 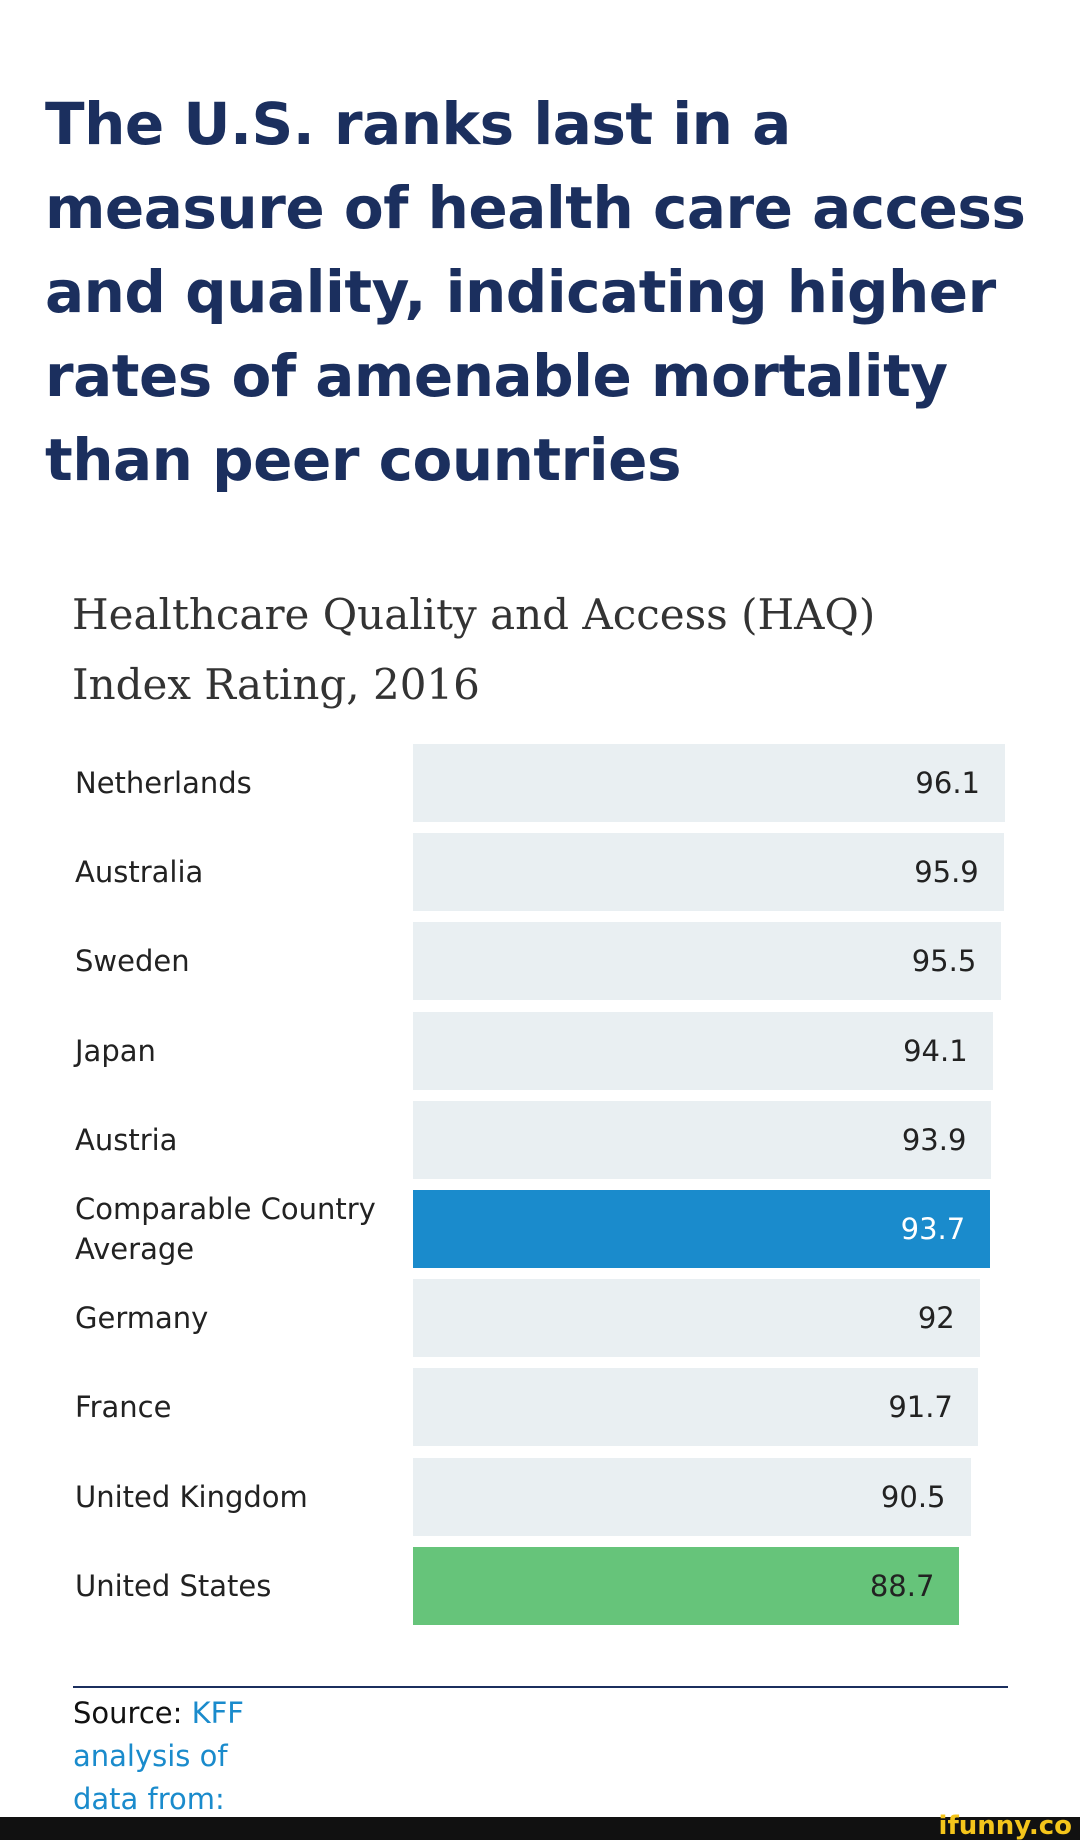 What do you see at coordinates (686, 1585) in the screenshot?
I see `bar: 88.7` at bounding box center [686, 1585].